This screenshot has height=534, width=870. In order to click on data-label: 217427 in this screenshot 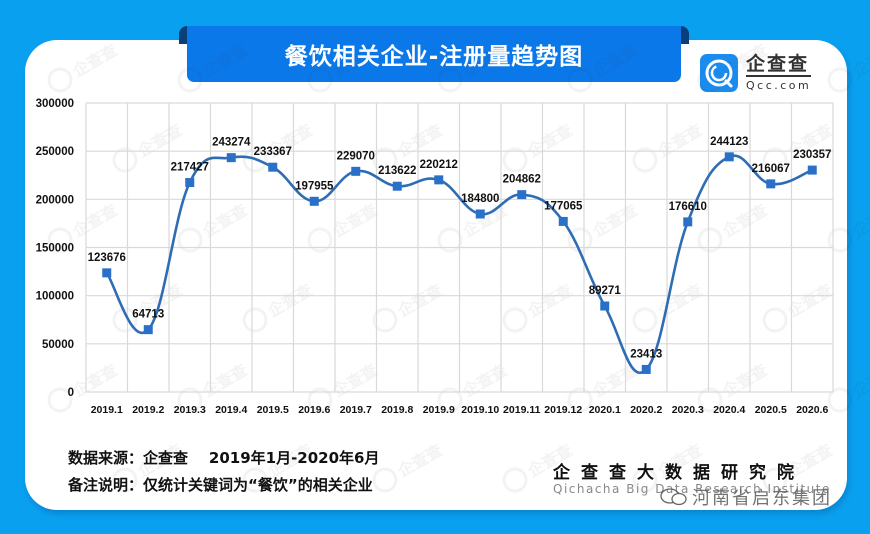, I will do `click(190, 168)`.